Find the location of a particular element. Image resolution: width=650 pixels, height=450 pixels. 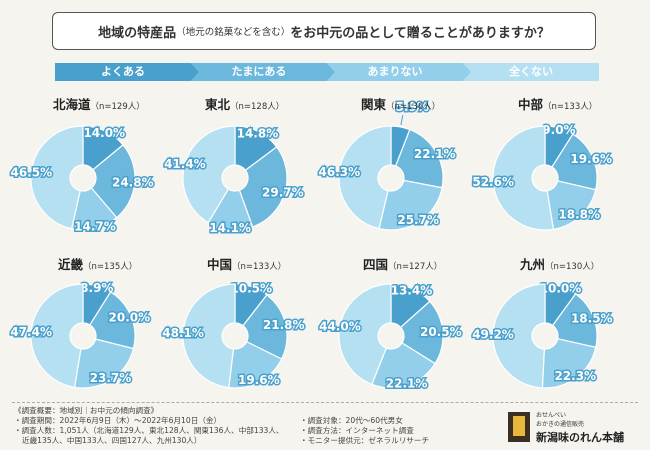

donut-1-label-2: 14.1% is located at coordinates (230, 228).